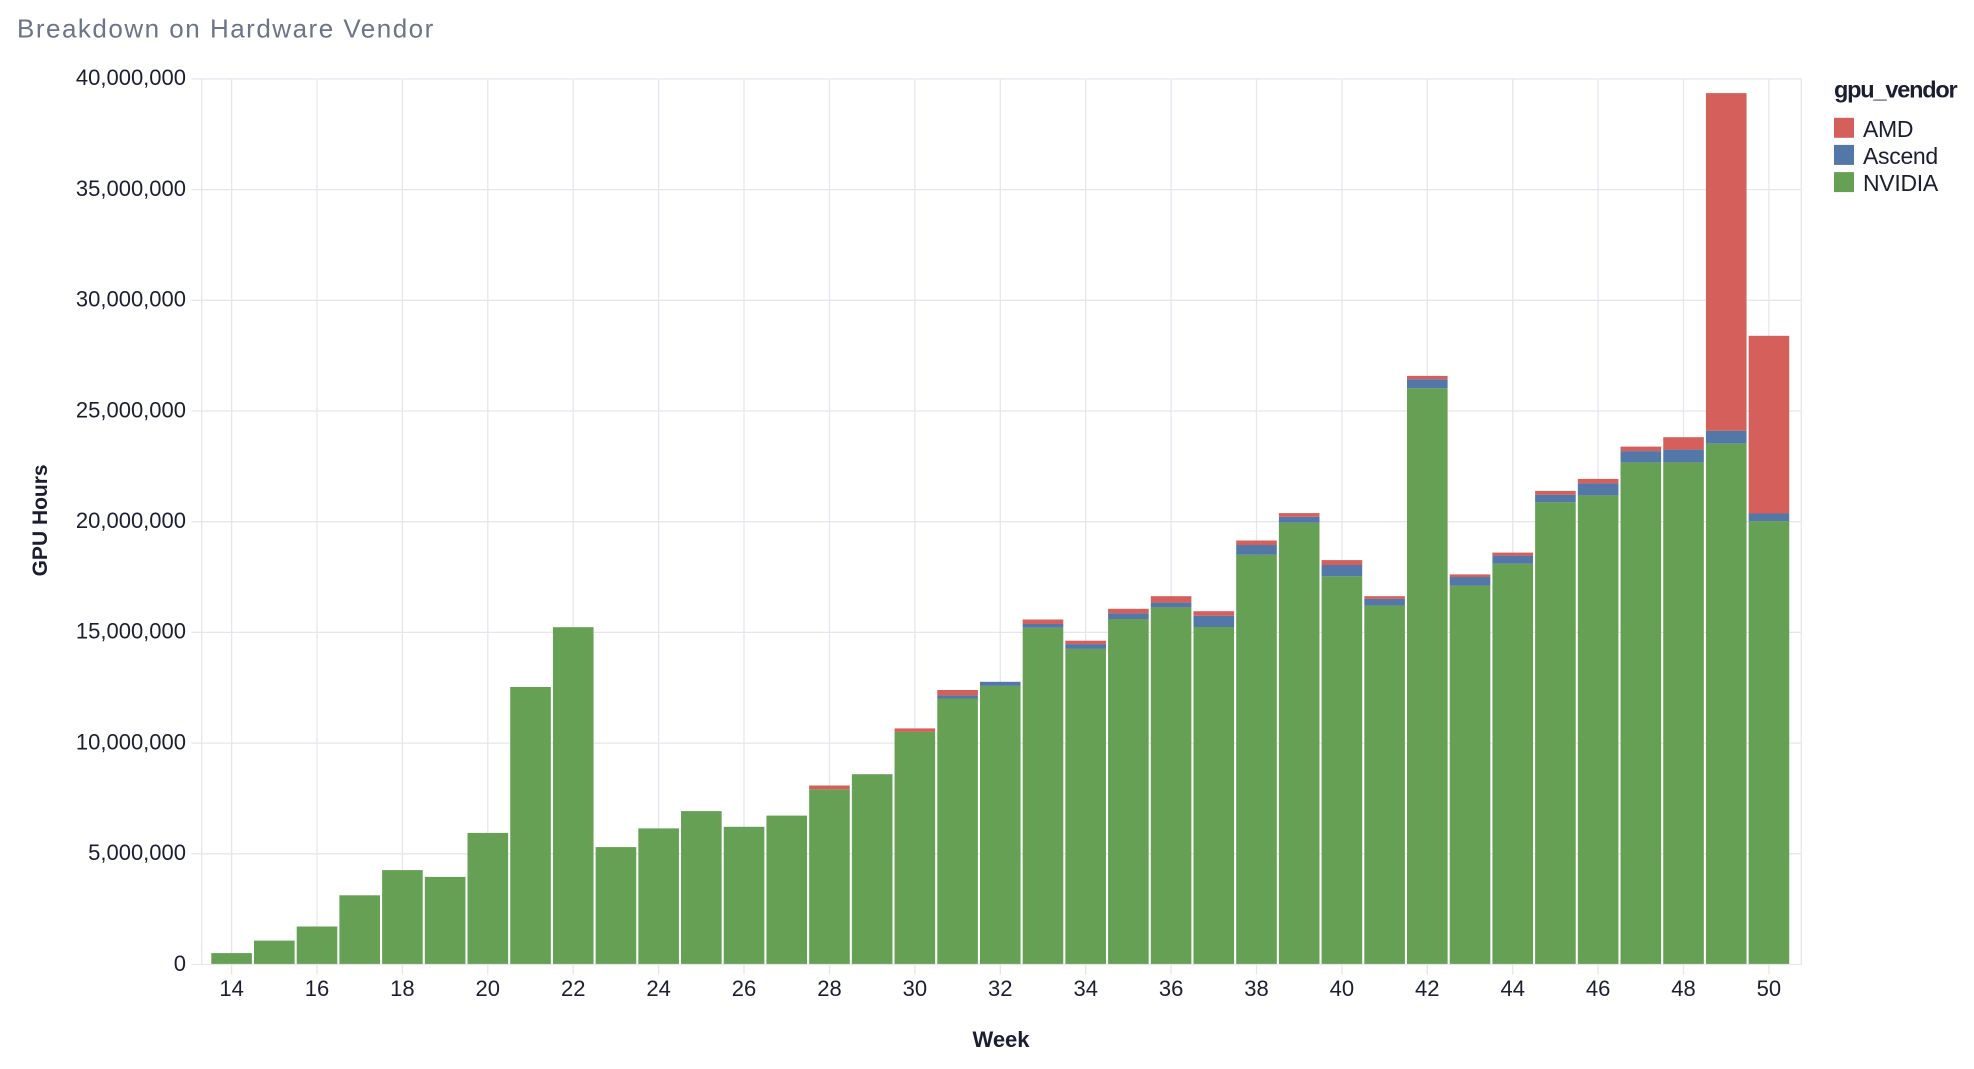 The height and width of the screenshot is (1069, 1974). Describe the element at coordinates (488, 988) in the screenshot. I see `svg-text: 20` at that location.